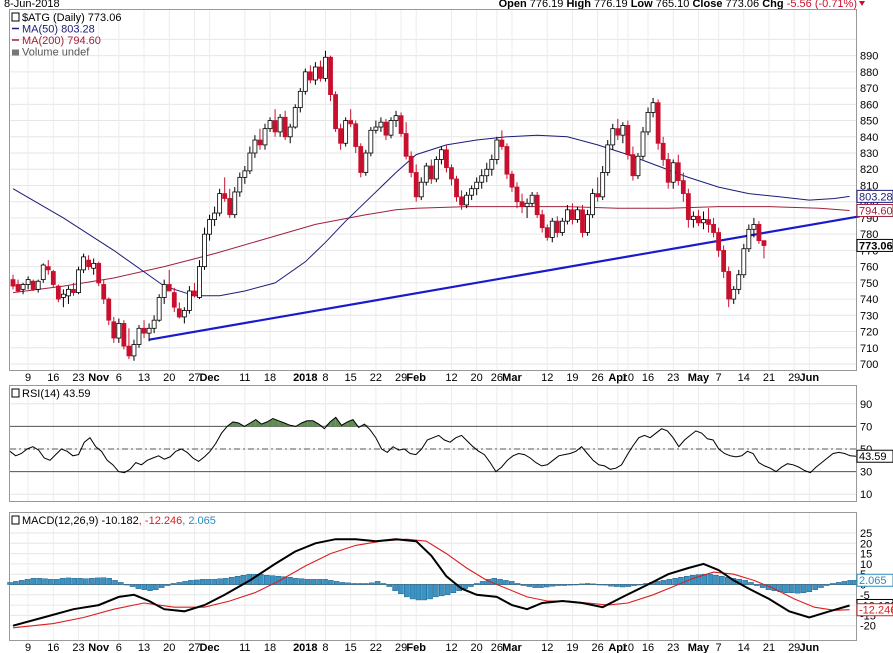  What do you see at coordinates (719, 378) in the screenshot?
I see `x-tick-label: 7` at bounding box center [719, 378].